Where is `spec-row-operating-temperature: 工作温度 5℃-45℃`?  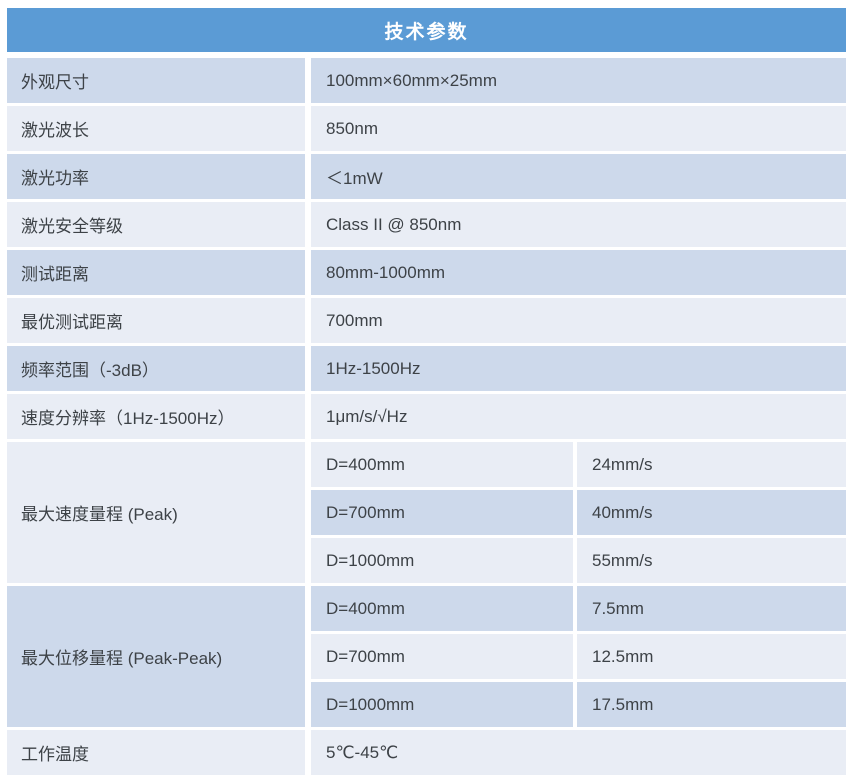 spec-row-operating-temperature: 工作温度 5℃-45℃ is located at coordinates (426, 752).